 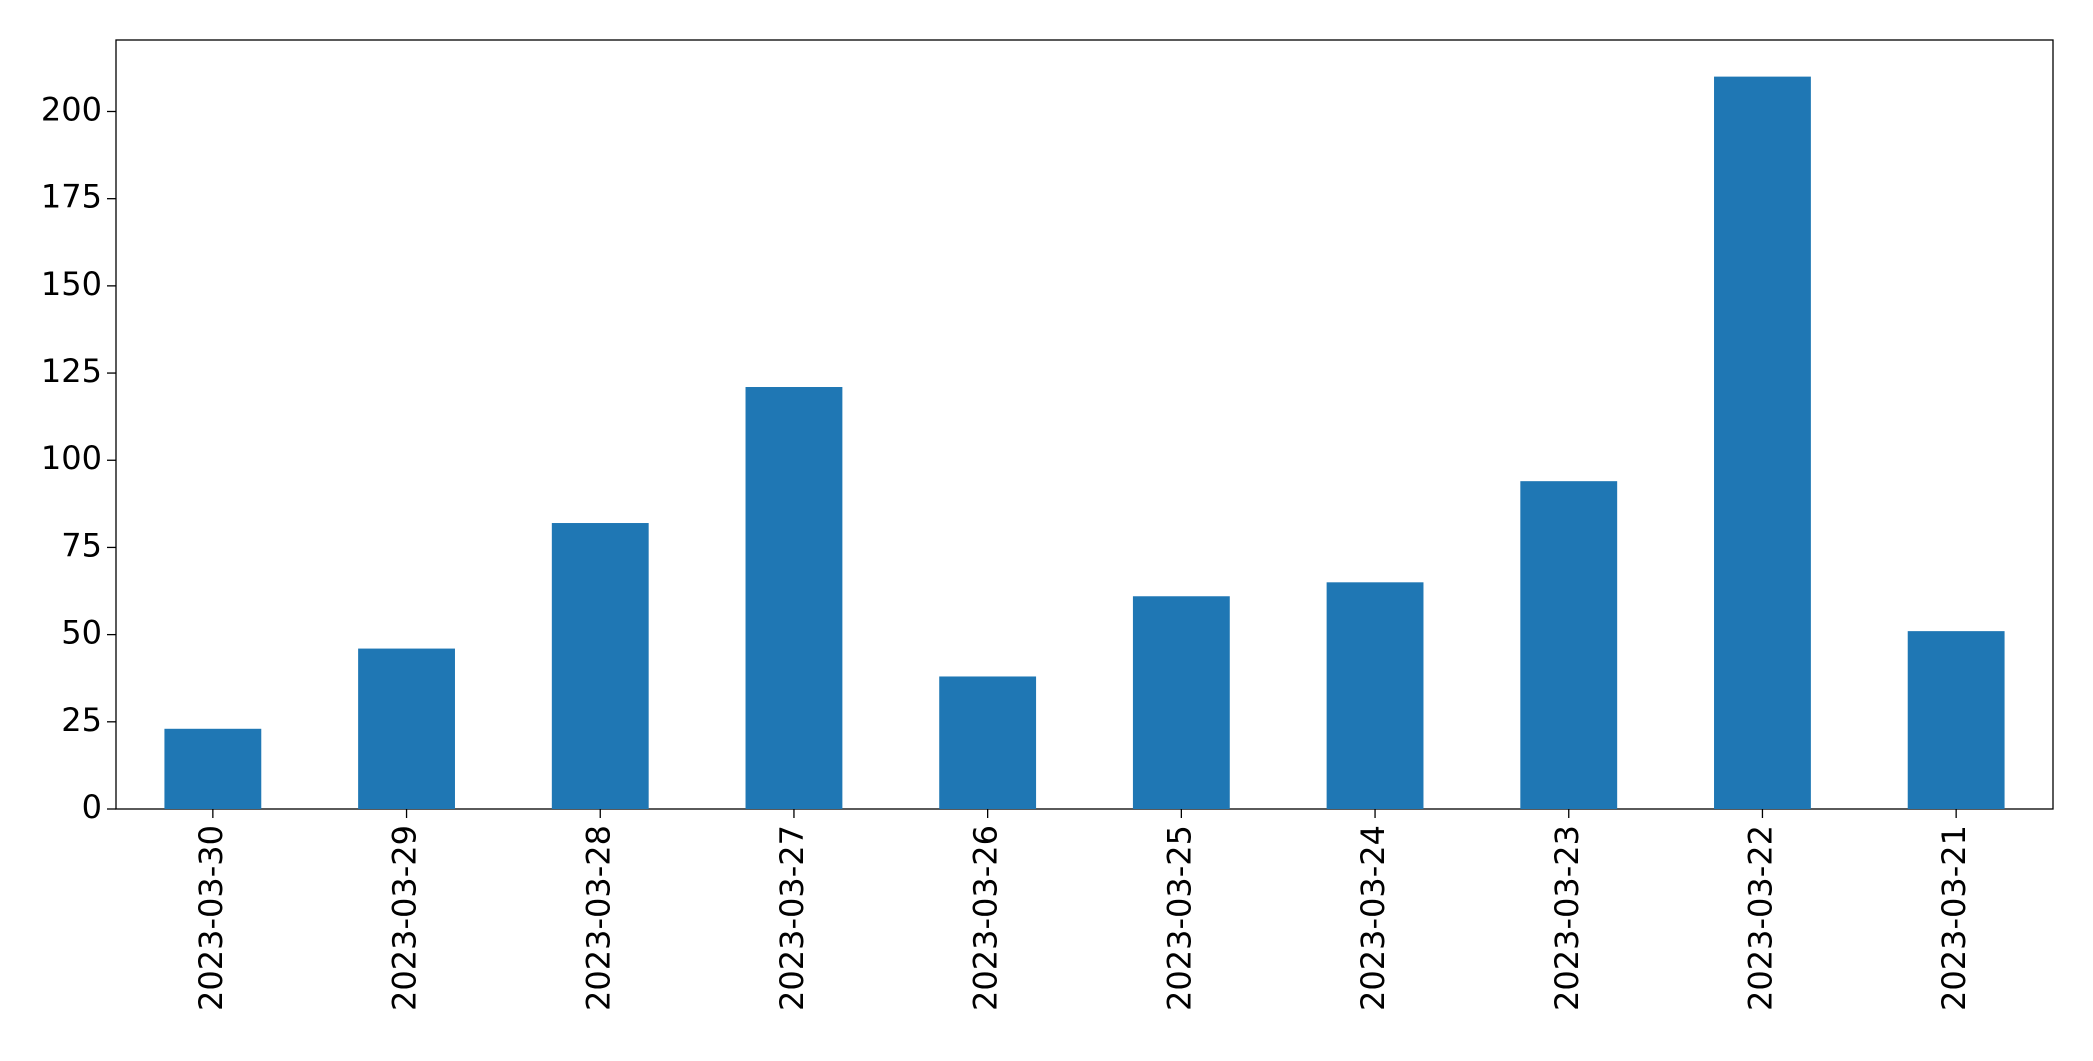 I want to click on y-tick-label: 125, so click(x=71, y=371).